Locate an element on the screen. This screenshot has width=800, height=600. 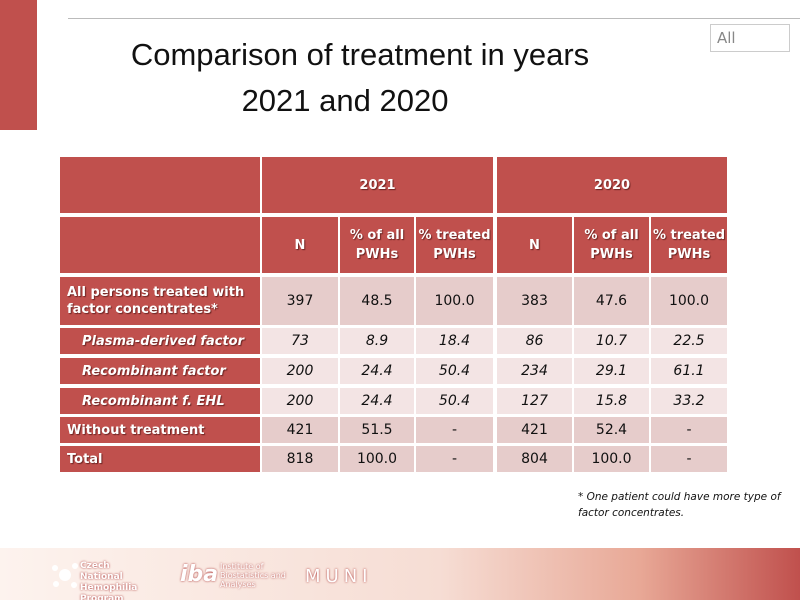
iba-logo: iba is located at coordinates (199, 574).